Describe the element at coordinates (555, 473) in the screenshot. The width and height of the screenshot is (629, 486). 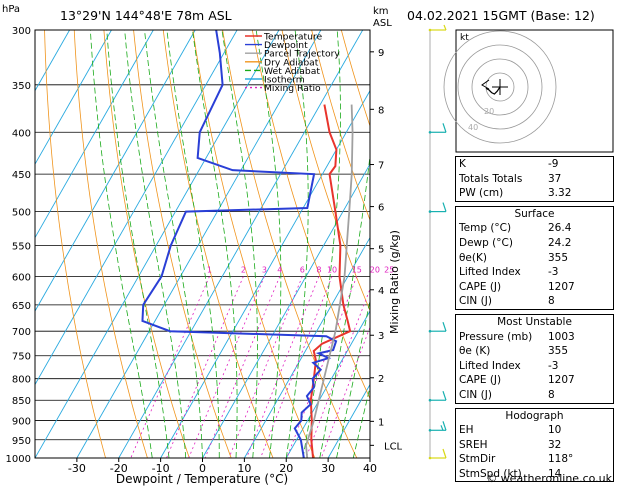
I see `value: 14` at that location.